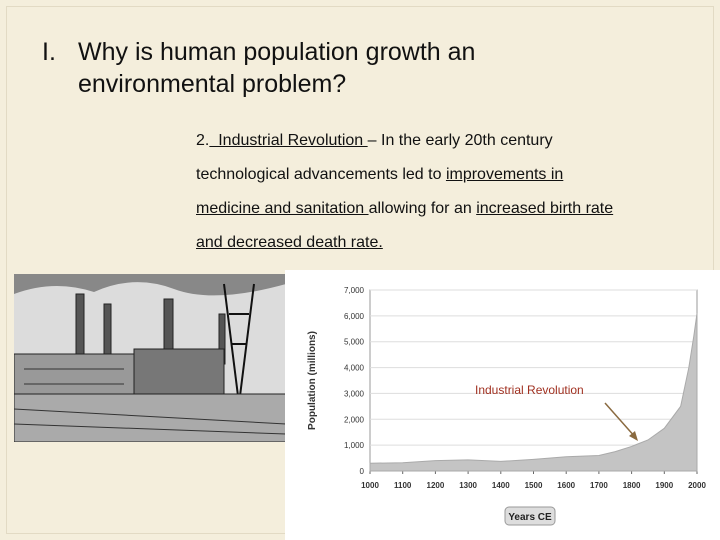 Image resolution: width=720 pixels, height=540 pixels. I want to click on y-tick-label: 4,000, so click(354, 368).